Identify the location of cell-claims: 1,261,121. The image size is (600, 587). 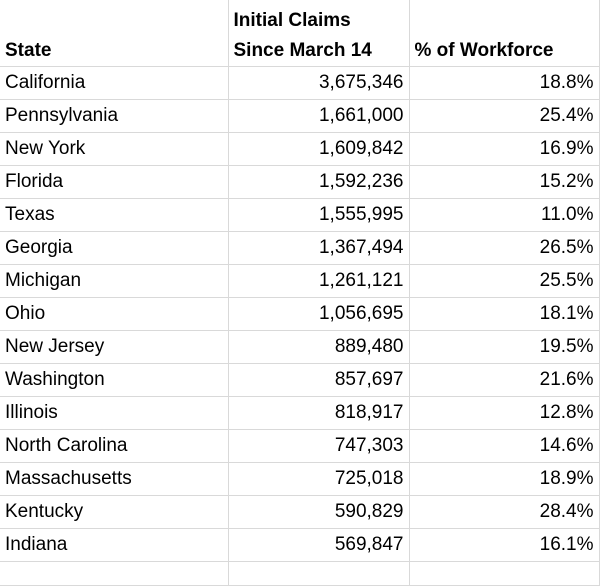
(319, 281).